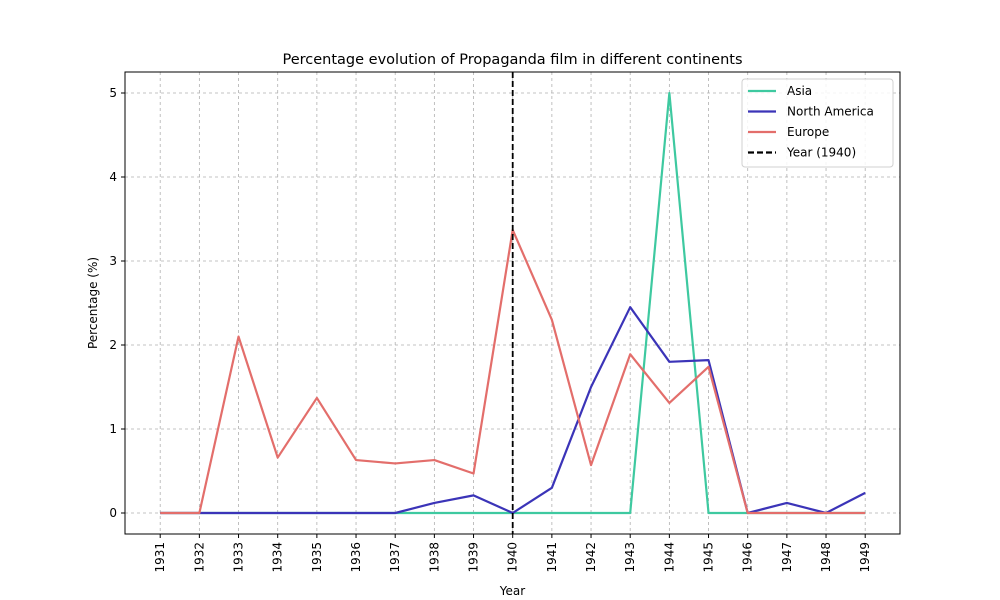  What do you see at coordinates (474, 557) in the screenshot?
I see `x-tick-label: 1939` at bounding box center [474, 557].